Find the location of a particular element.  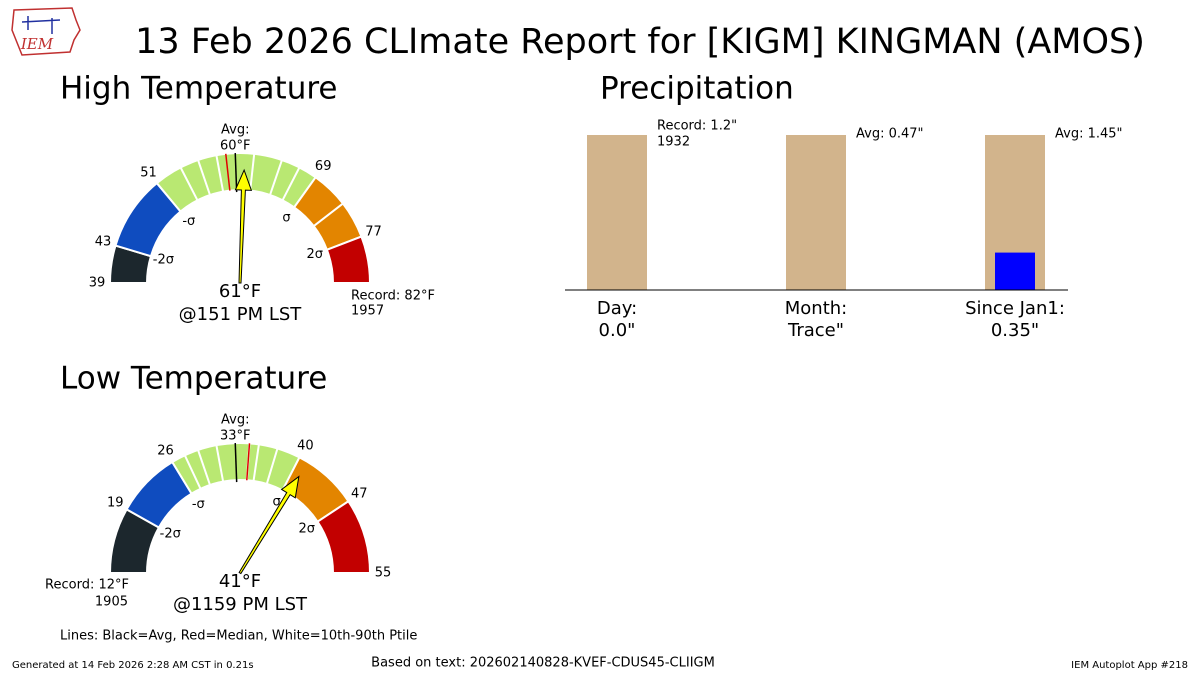

tick-label: 77 is located at coordinates (373, 231).